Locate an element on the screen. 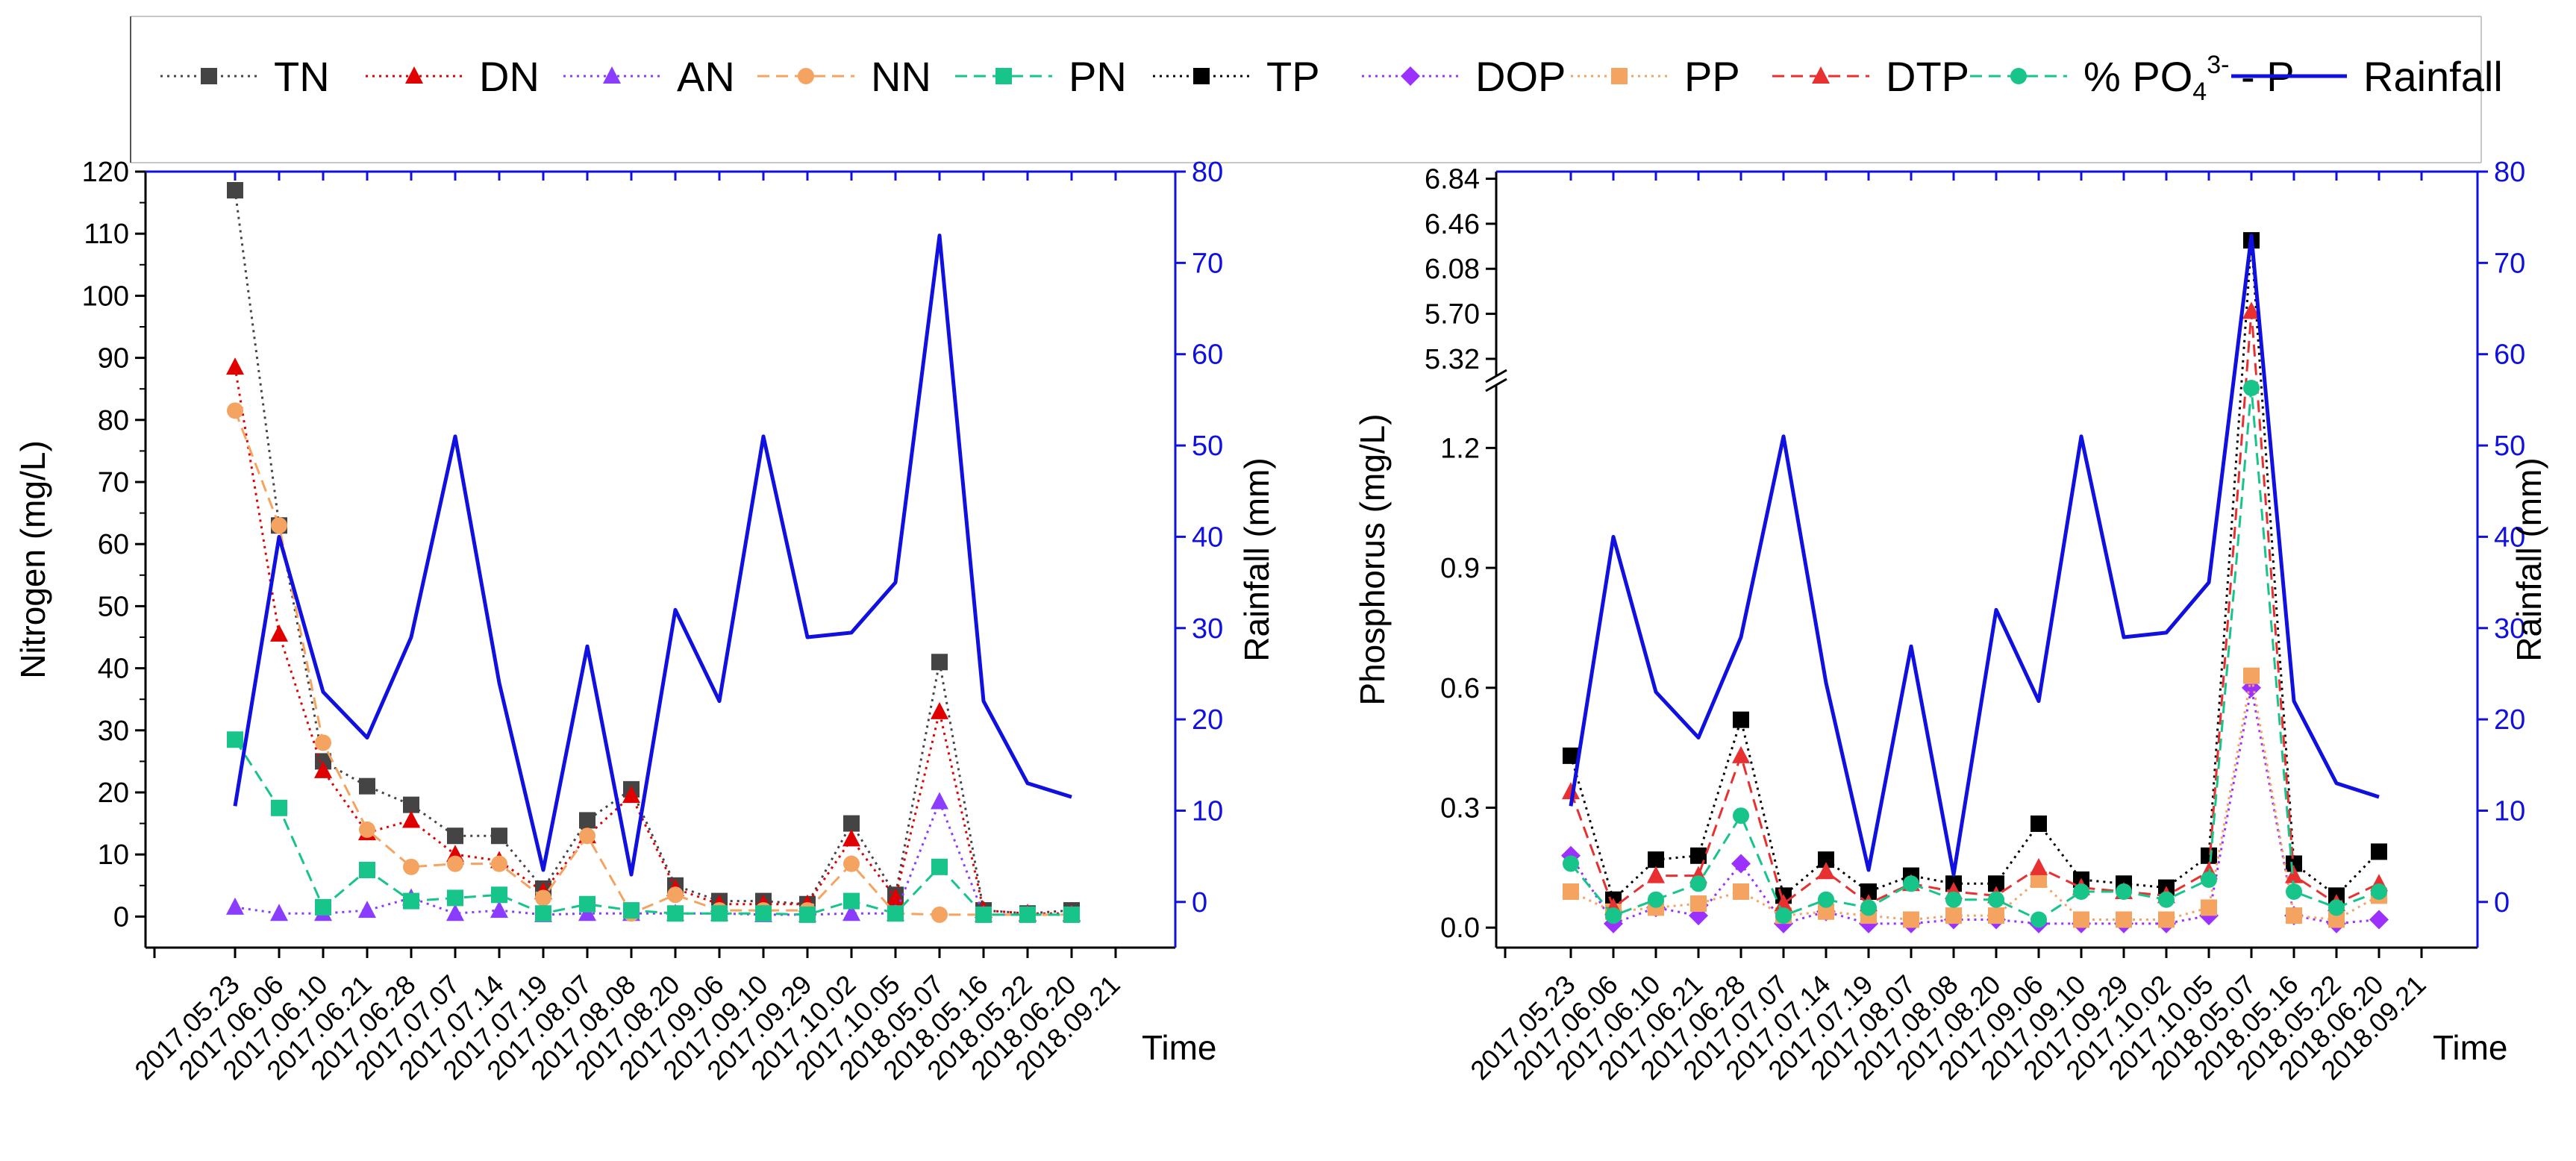  y-tick-label: 100 is located at coordinates (105, 296).